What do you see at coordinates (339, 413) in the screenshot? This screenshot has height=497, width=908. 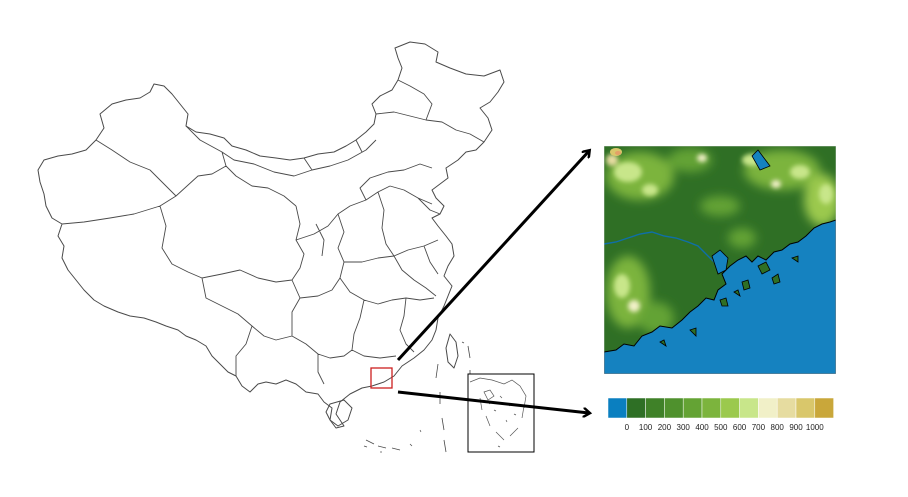 I see `hainan-island` at bounding box center [339, 413].